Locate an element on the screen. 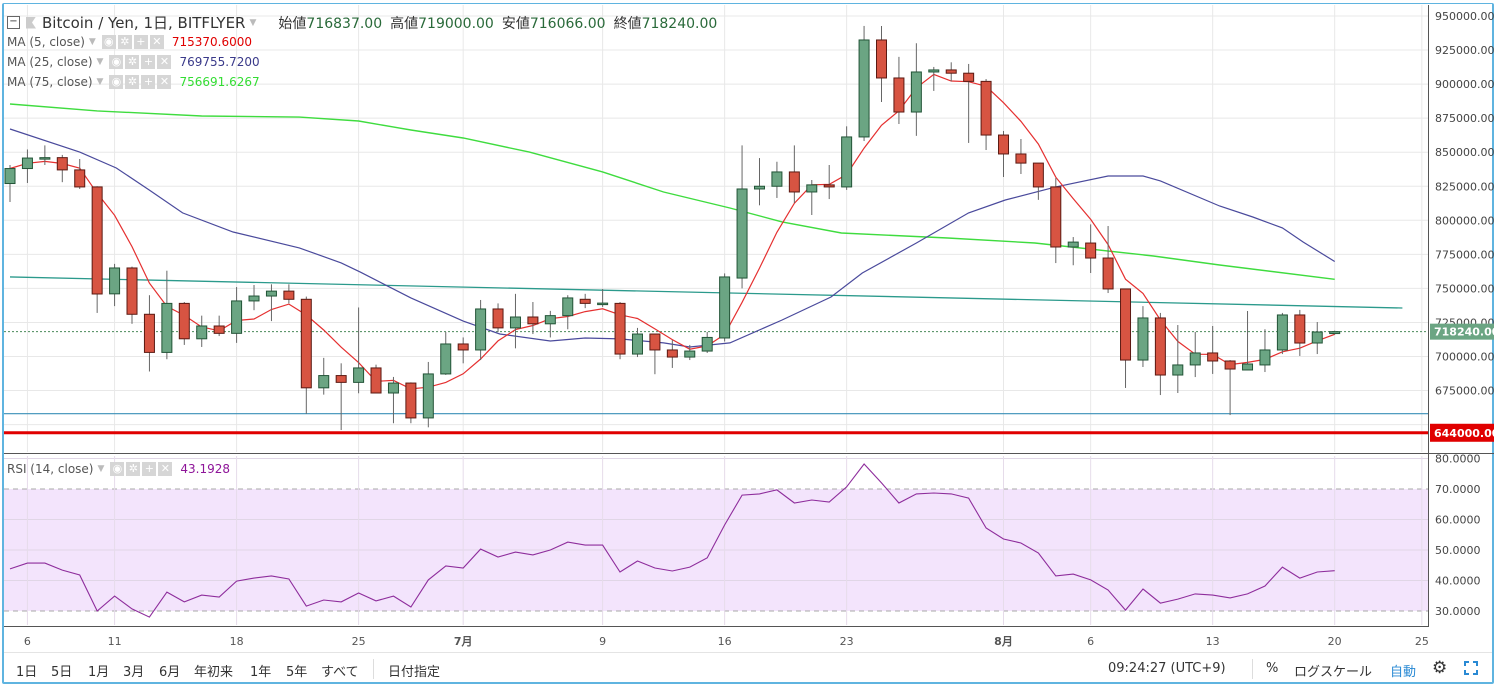  close-value: 718240.00 is located at coordinates (679, 23).